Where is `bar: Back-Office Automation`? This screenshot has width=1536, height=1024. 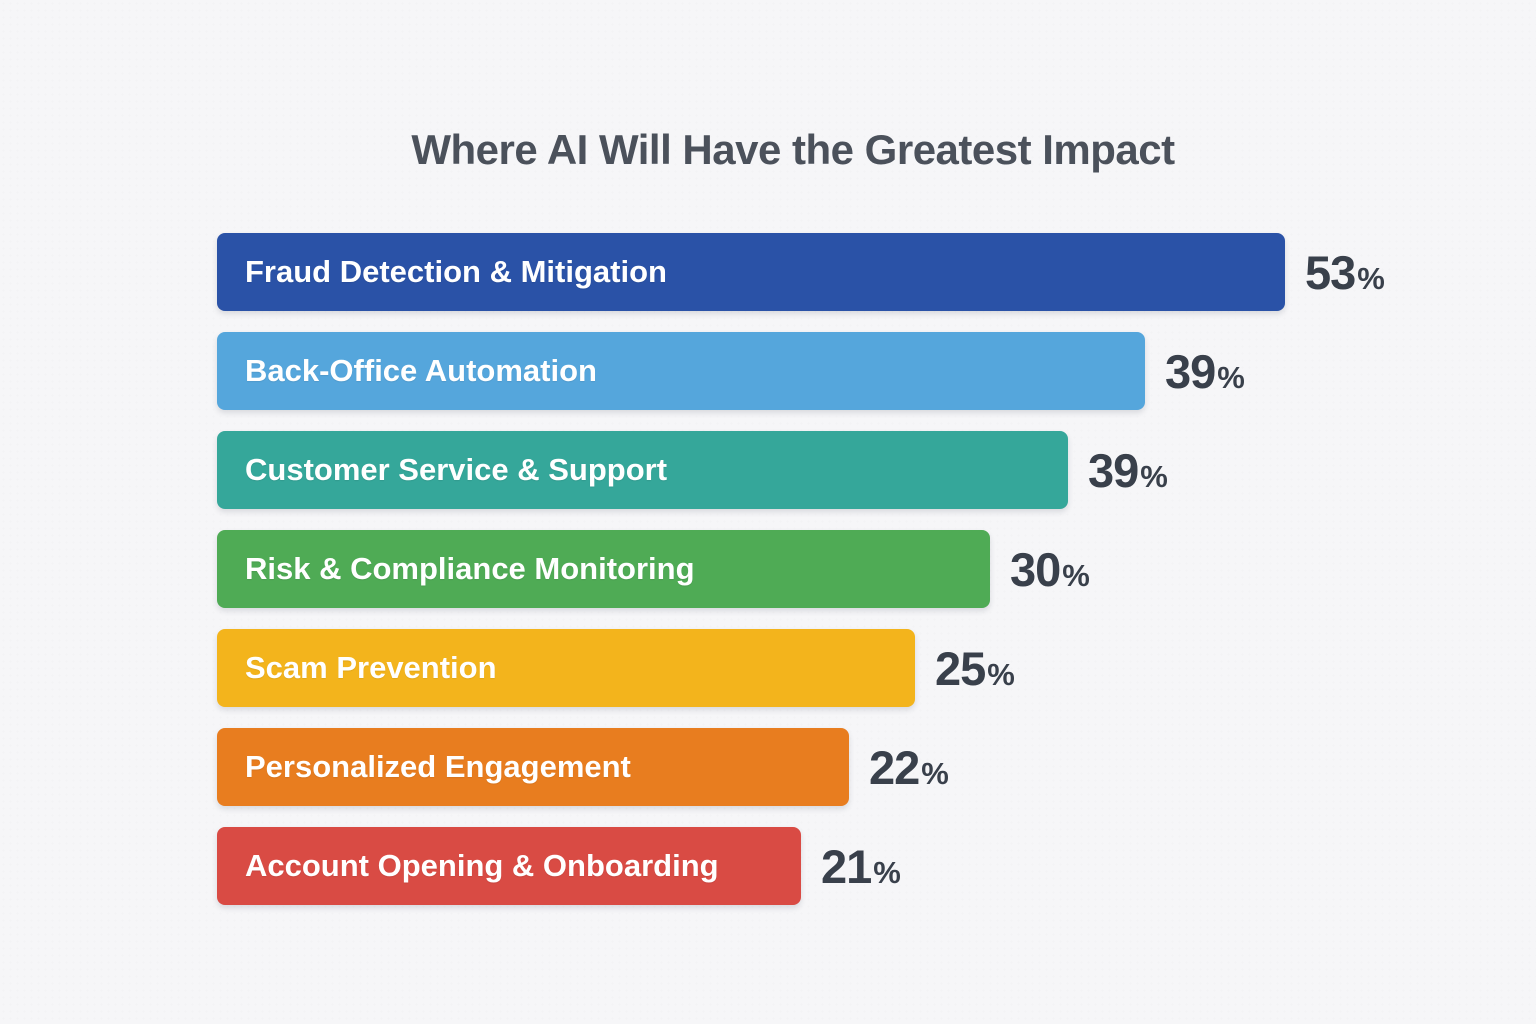 bar: Back-Office Automation is located at coordinates (681, 371).